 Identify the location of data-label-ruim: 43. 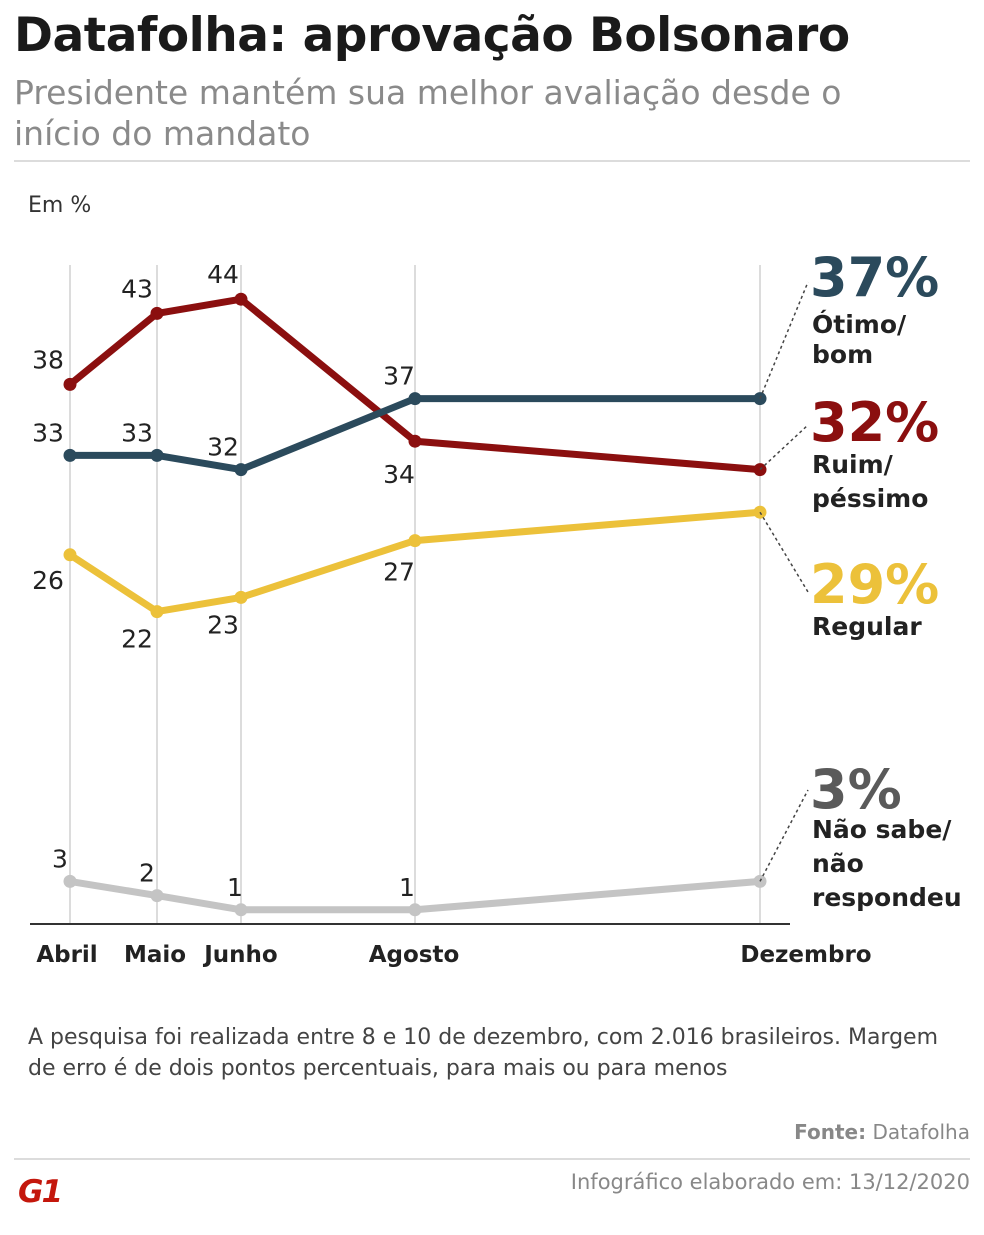
(137, 288).